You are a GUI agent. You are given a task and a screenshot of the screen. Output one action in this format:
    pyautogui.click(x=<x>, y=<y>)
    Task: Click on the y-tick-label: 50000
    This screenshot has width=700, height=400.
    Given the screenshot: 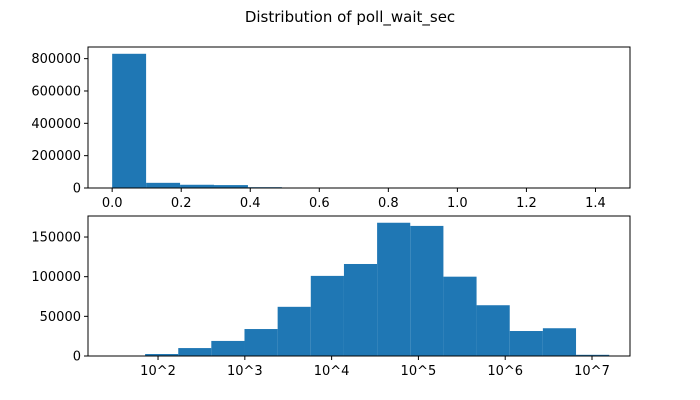 What is the action you would take?
    pyautogui.click(x=60, y=317)
    